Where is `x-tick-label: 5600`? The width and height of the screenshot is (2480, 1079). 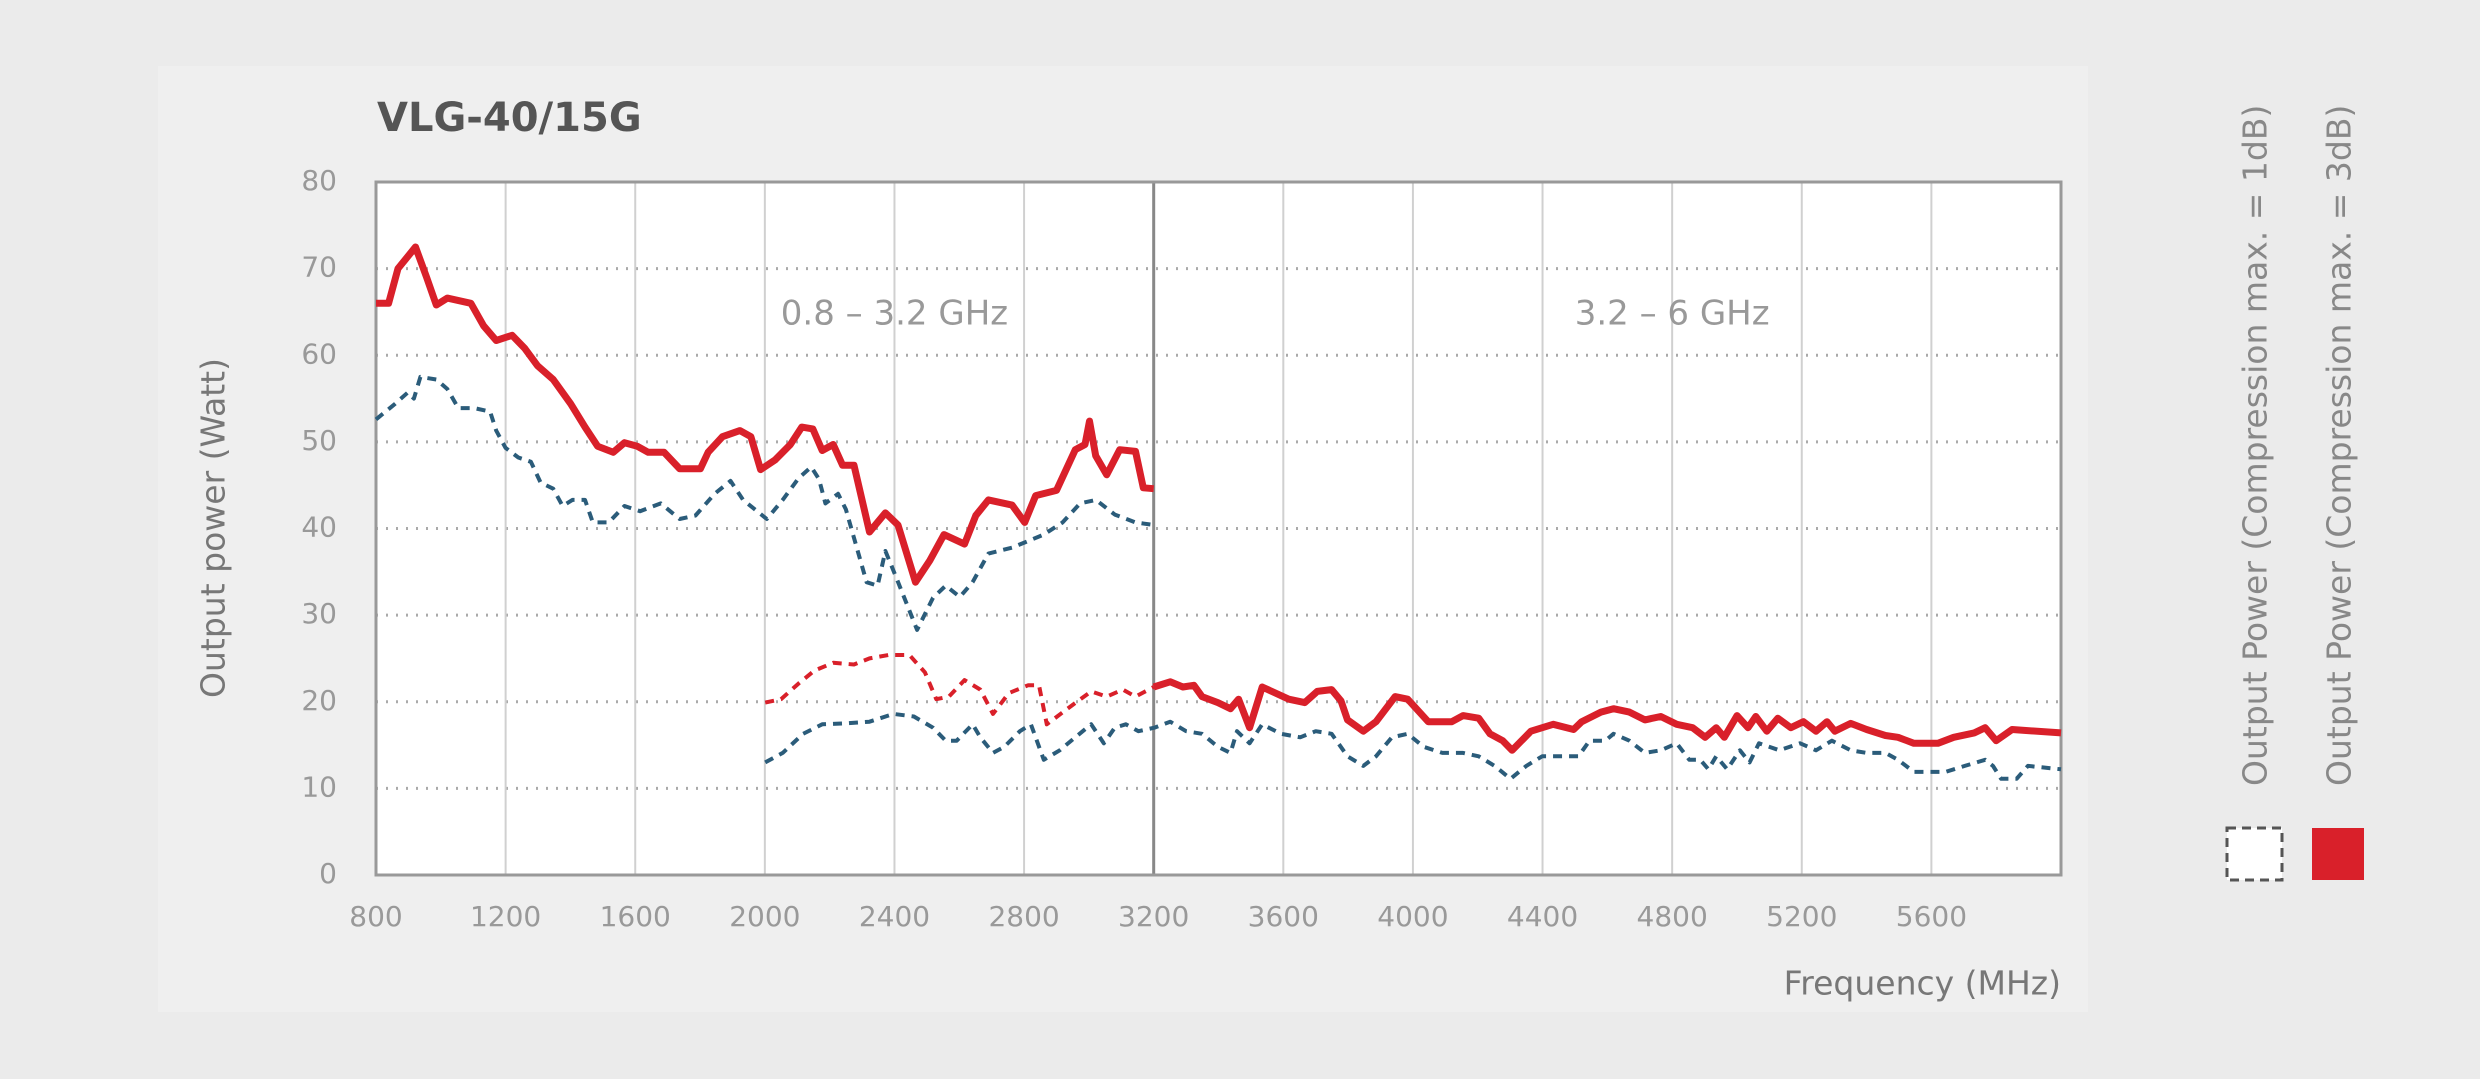
x-tick-label: 5600 is located at coordinates (1931, 916).